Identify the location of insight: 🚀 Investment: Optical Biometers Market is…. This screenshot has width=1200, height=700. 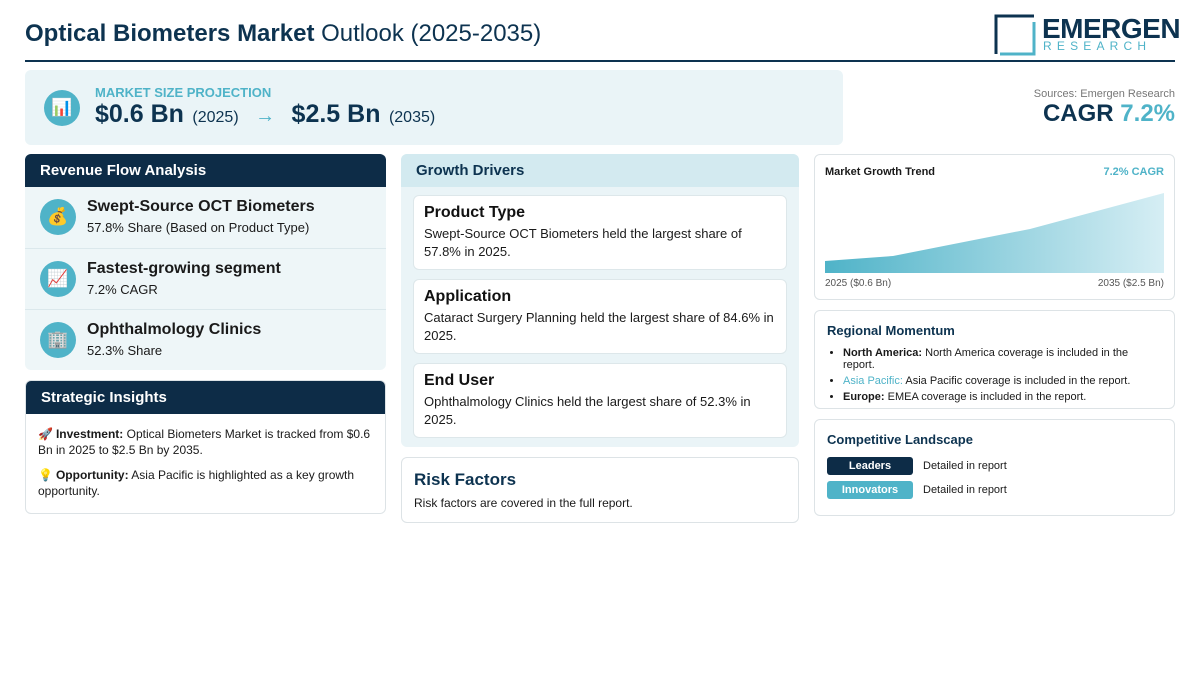
(205, 442).